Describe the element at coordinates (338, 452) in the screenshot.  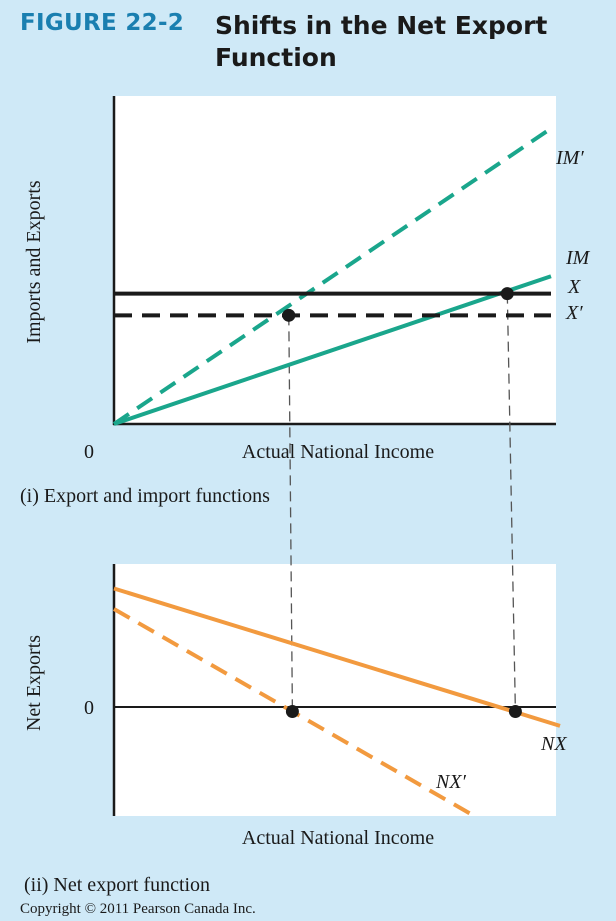
I see `top-x-axis-title: Actual National Income` at that location.